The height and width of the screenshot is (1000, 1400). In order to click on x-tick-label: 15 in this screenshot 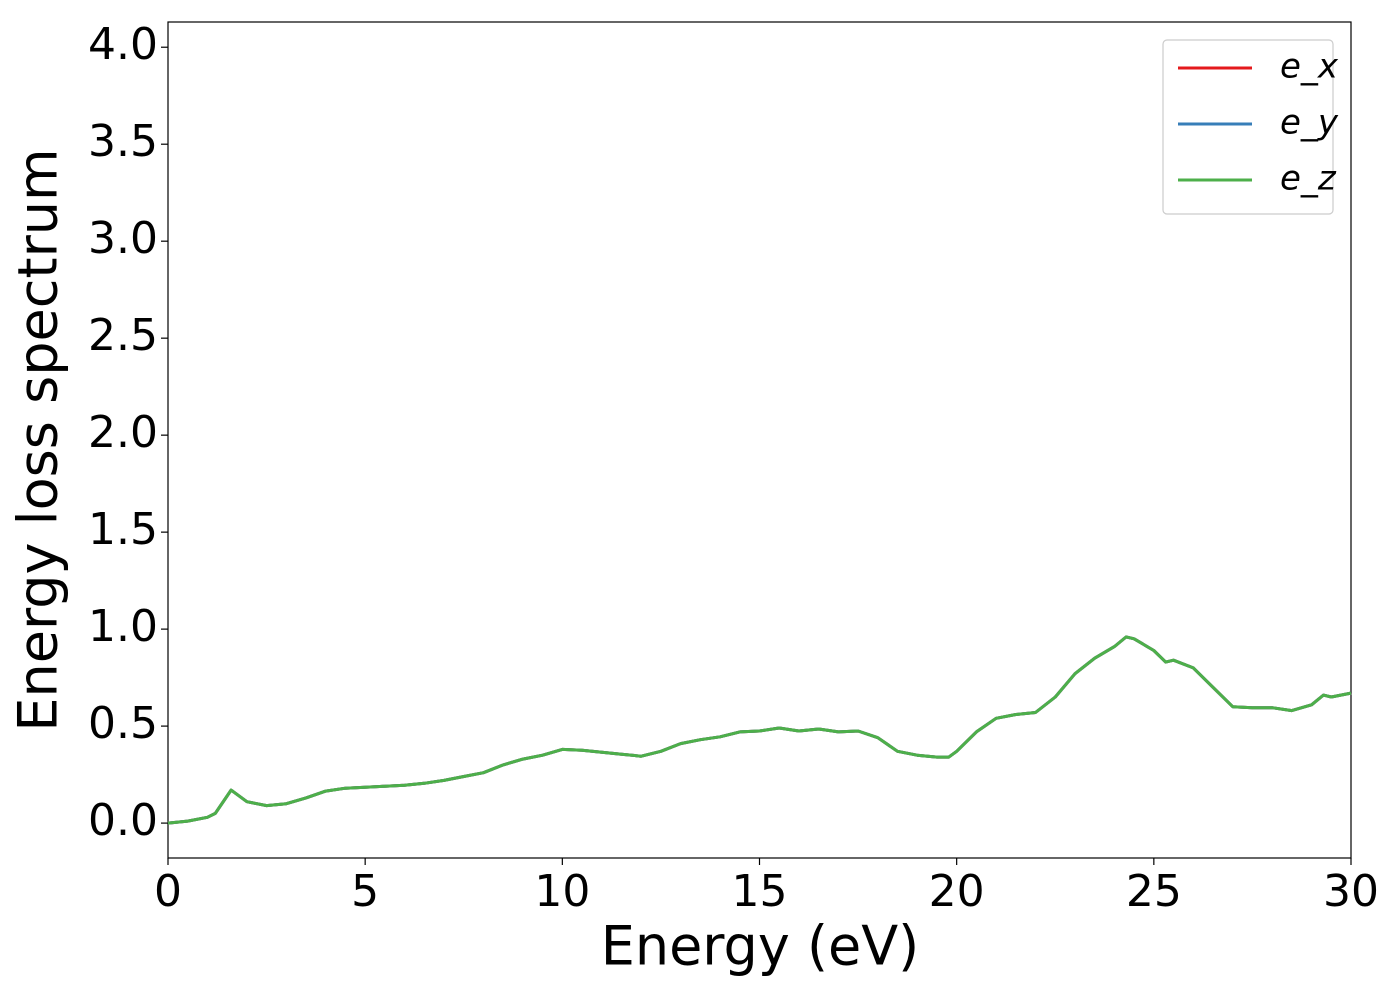, I will do `click(760, 891)`.